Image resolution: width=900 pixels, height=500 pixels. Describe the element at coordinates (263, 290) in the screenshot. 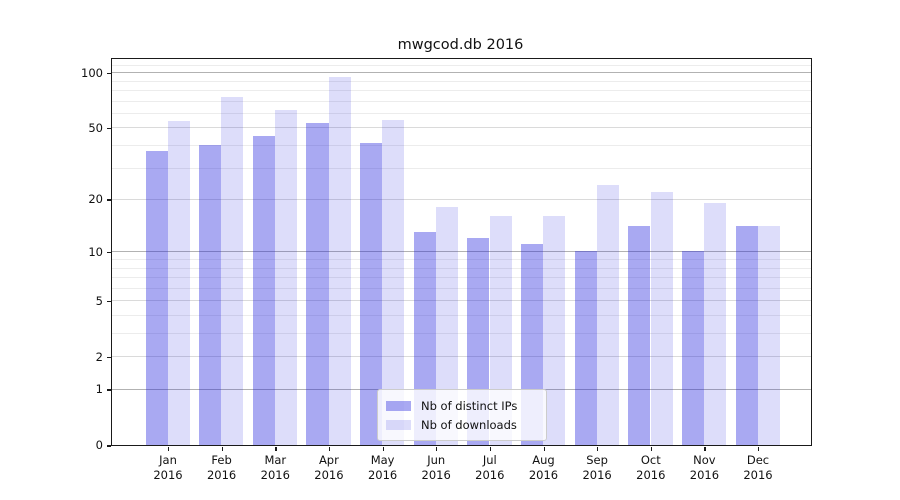

I see `bar-distinct-ips-mar` at that location.